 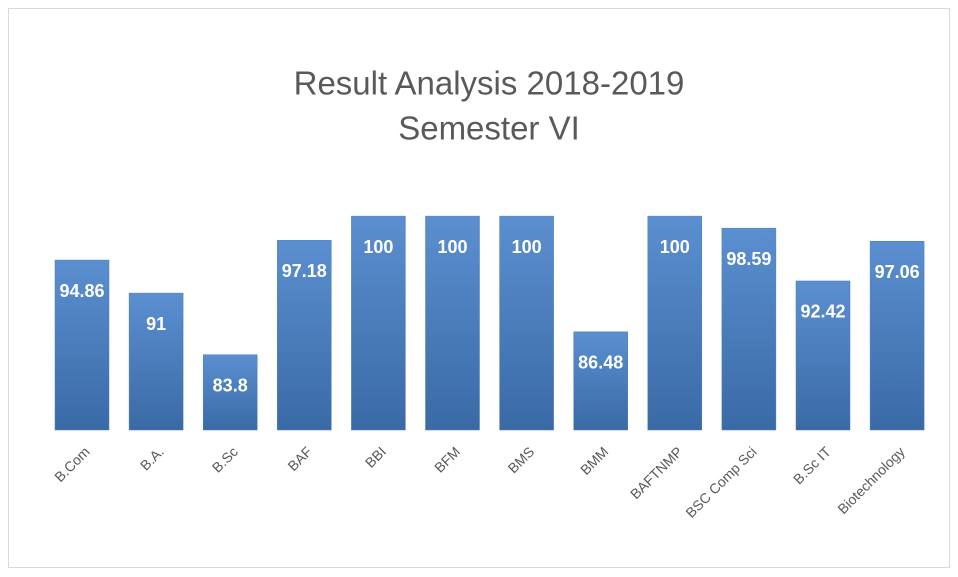 What do you see at coordinates (822, 312) in the screenshot?
I see `data-label: 92.42` at bounding box center [822, 312].